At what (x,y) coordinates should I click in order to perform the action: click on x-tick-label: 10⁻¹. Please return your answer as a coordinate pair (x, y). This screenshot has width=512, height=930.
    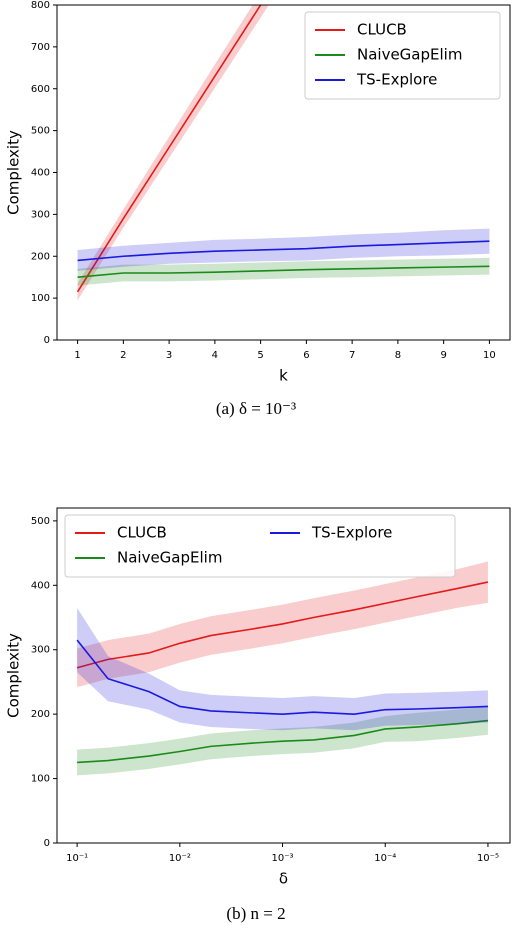
    Looking at the image, I should click on (77, 858).